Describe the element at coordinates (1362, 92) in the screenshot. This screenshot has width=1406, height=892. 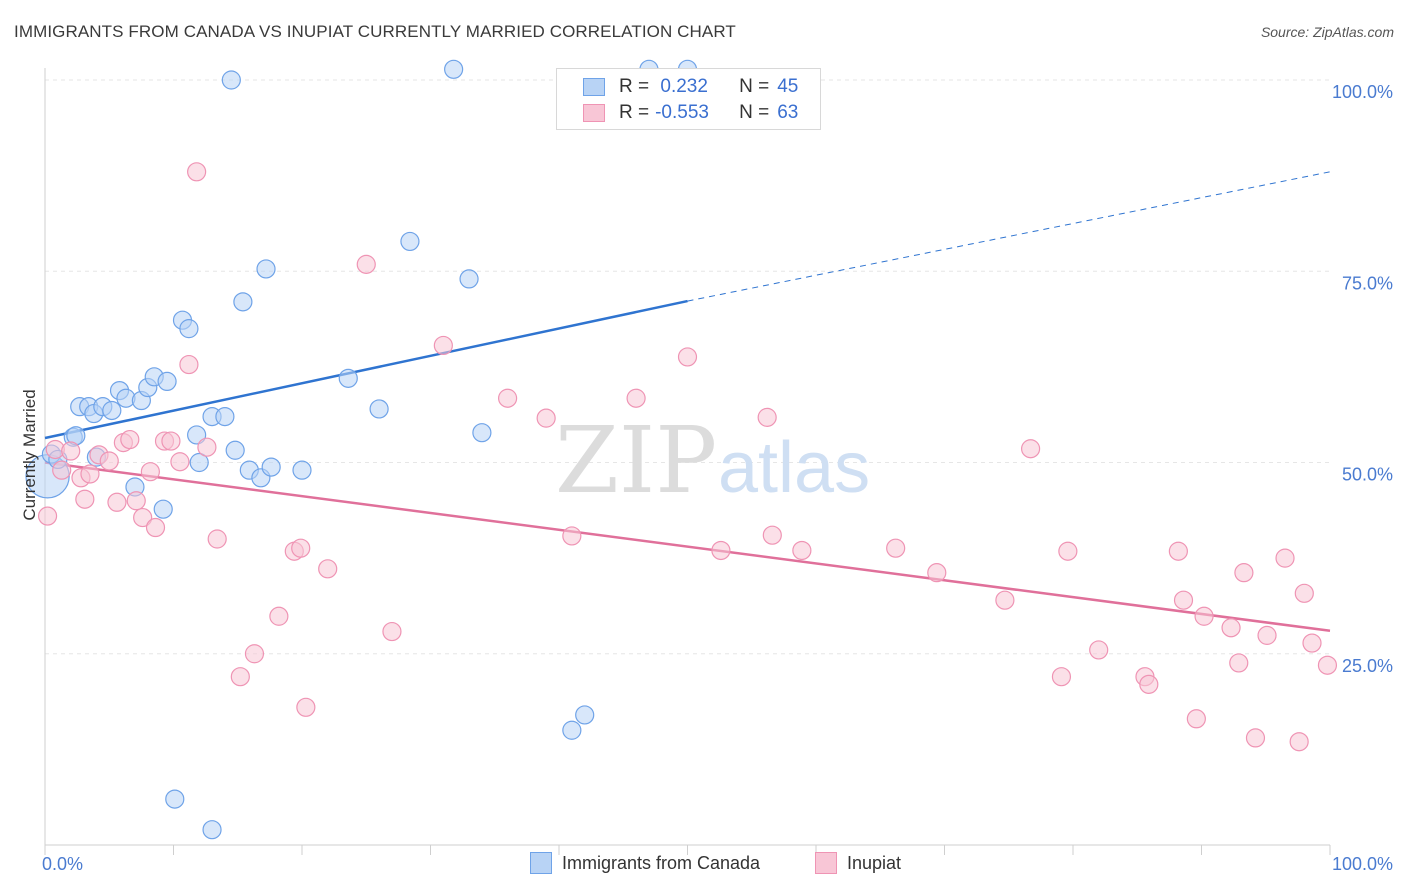
I see `y-tick-label: 100.0%` at that location.